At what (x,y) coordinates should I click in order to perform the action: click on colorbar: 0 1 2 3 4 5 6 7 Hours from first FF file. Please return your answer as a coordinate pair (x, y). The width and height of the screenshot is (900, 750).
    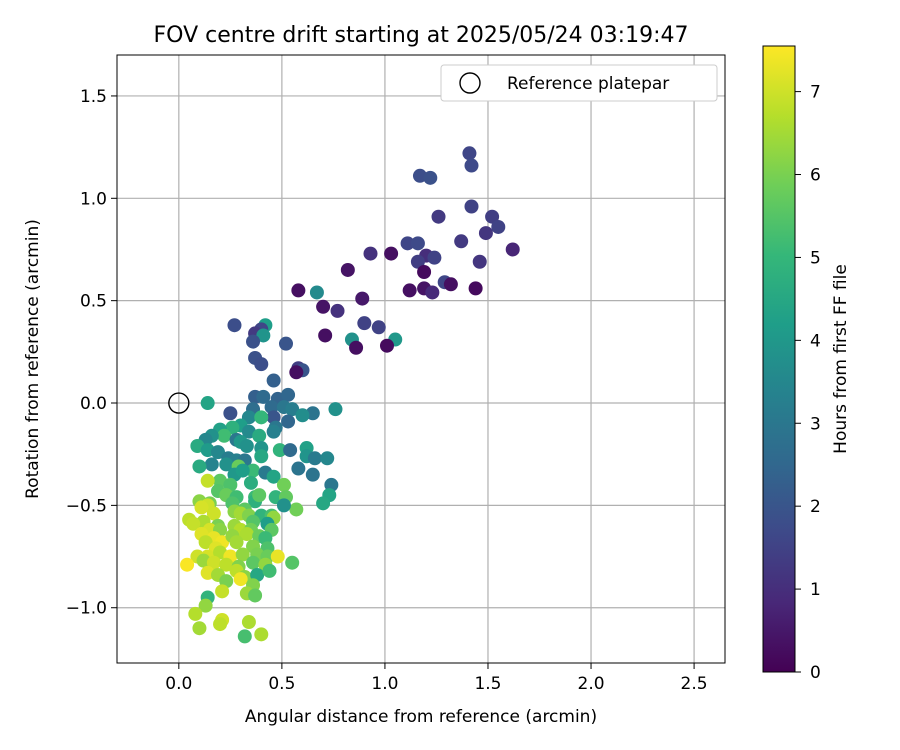
    Looking at the image, I should click on (806, 364).